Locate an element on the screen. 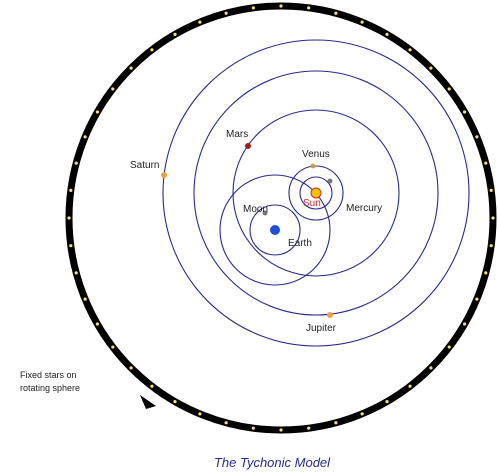 This screenshot has width=499, height=475. mars is located at coordinates (248, 146).